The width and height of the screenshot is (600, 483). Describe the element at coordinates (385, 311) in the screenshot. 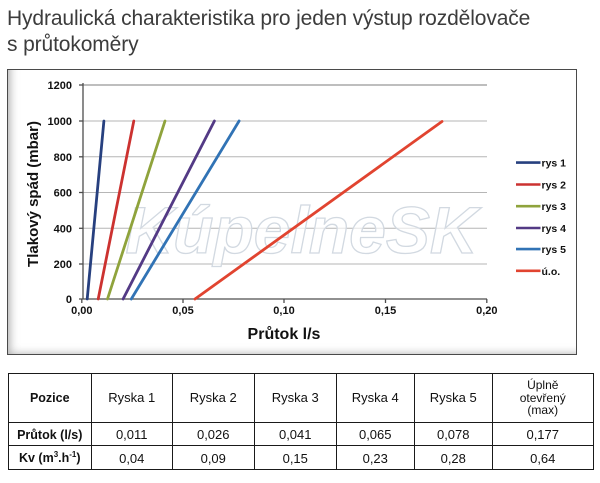

I see `svg-text: 0,15` at that location.